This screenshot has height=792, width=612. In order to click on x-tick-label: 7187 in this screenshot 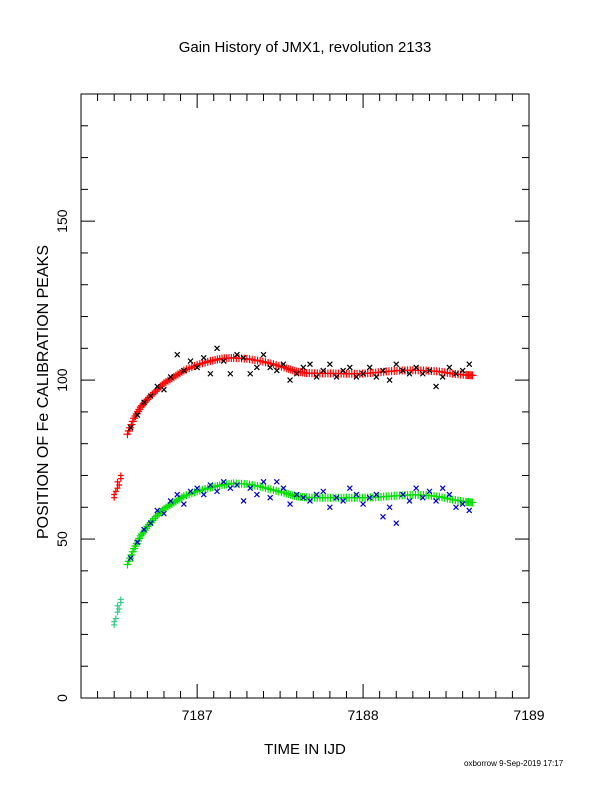, I will do `click(197, 715)`.